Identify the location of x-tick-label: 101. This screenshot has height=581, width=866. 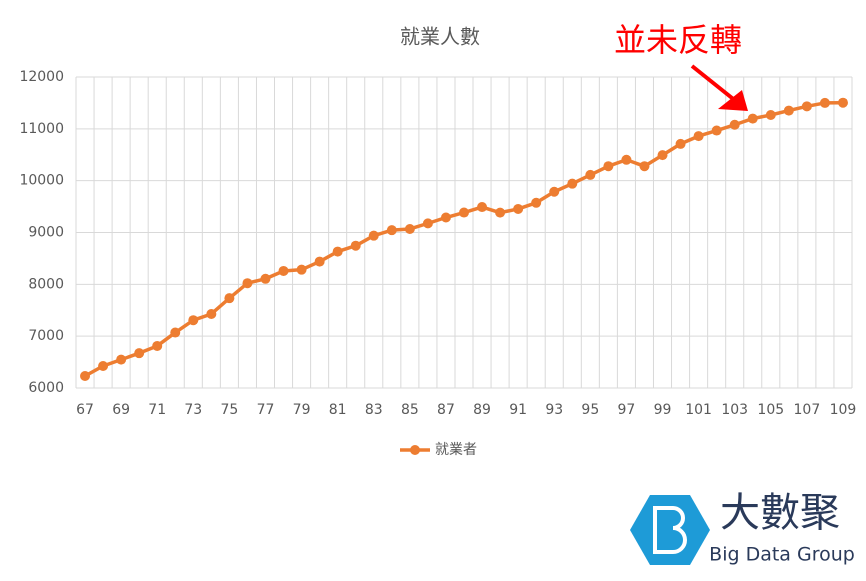
(698, 410).